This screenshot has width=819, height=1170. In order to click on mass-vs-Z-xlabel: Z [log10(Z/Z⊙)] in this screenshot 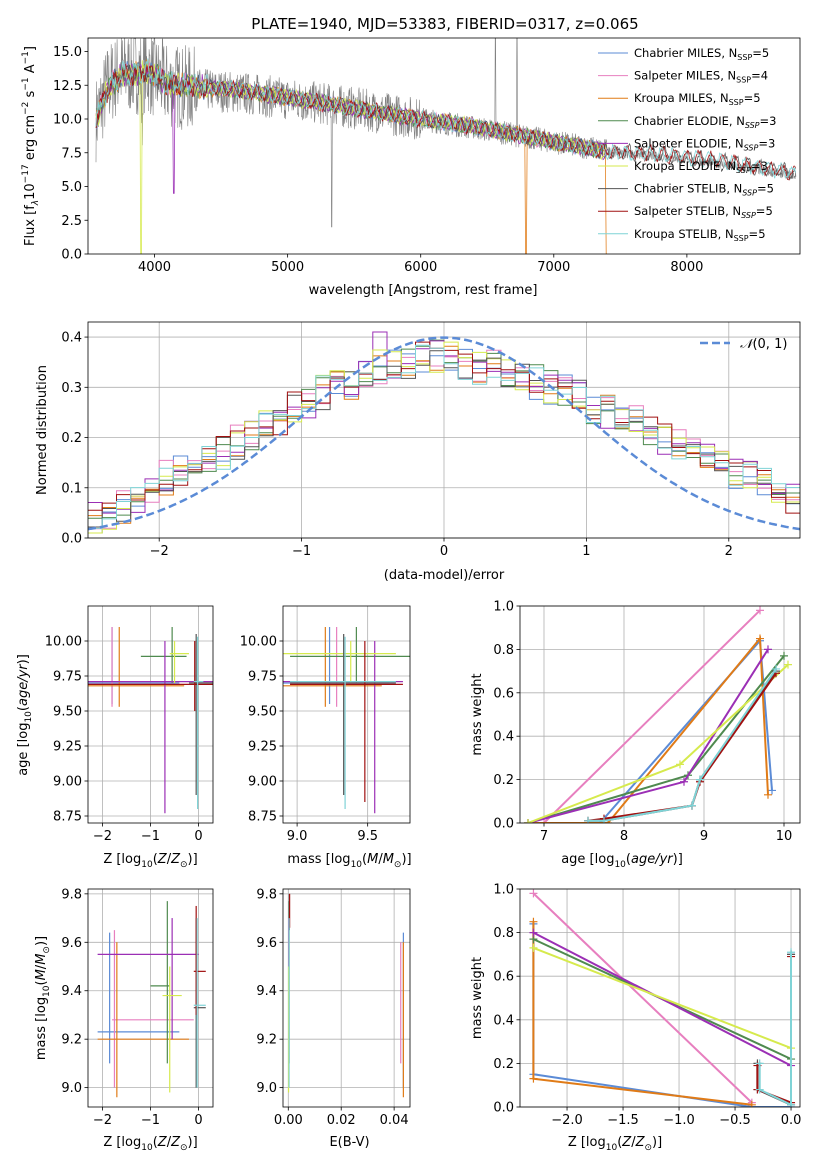, I will do `click(150, 1144)`.